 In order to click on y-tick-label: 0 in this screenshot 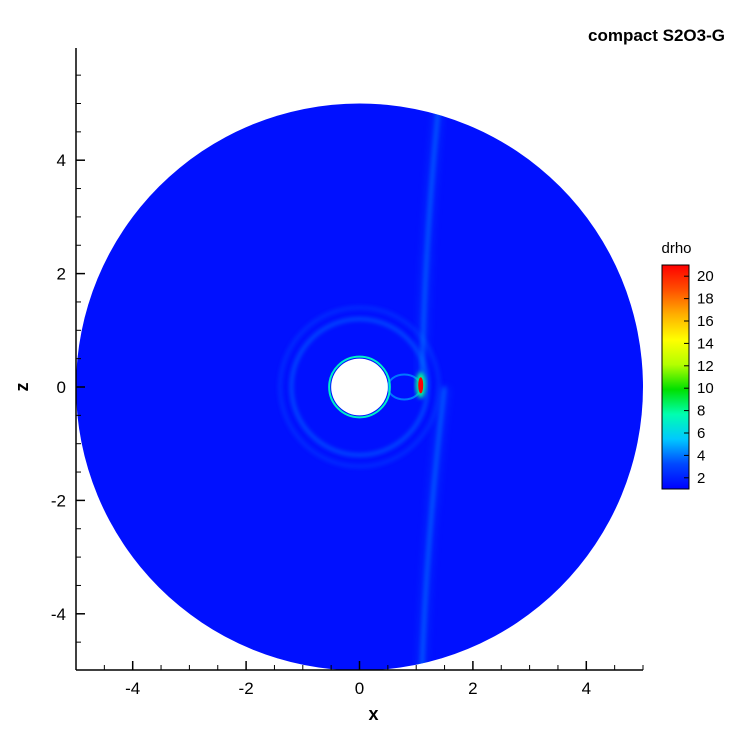, I will do `click(61, 387)`.